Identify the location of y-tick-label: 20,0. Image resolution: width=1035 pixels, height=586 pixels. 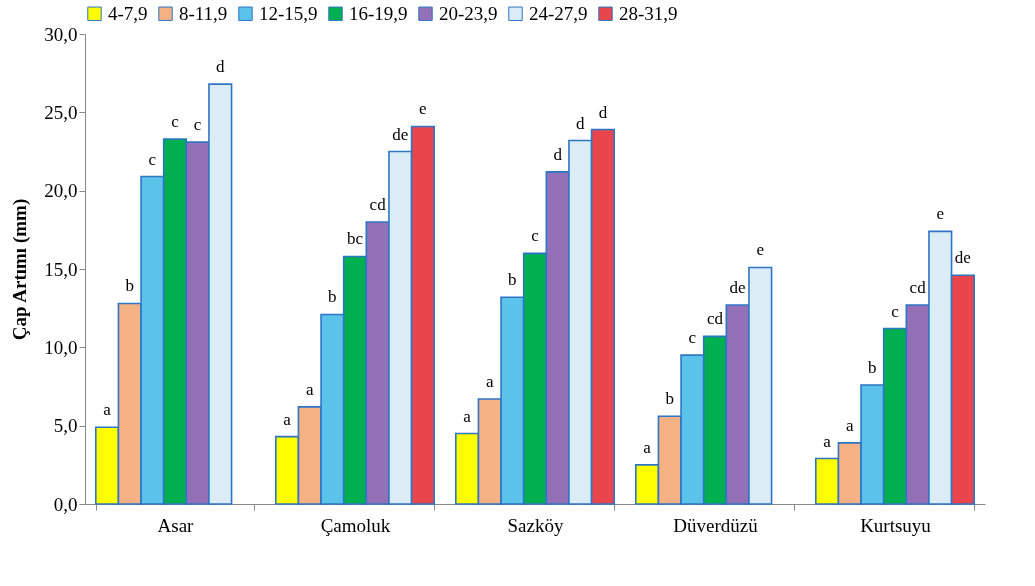
(61, 191).